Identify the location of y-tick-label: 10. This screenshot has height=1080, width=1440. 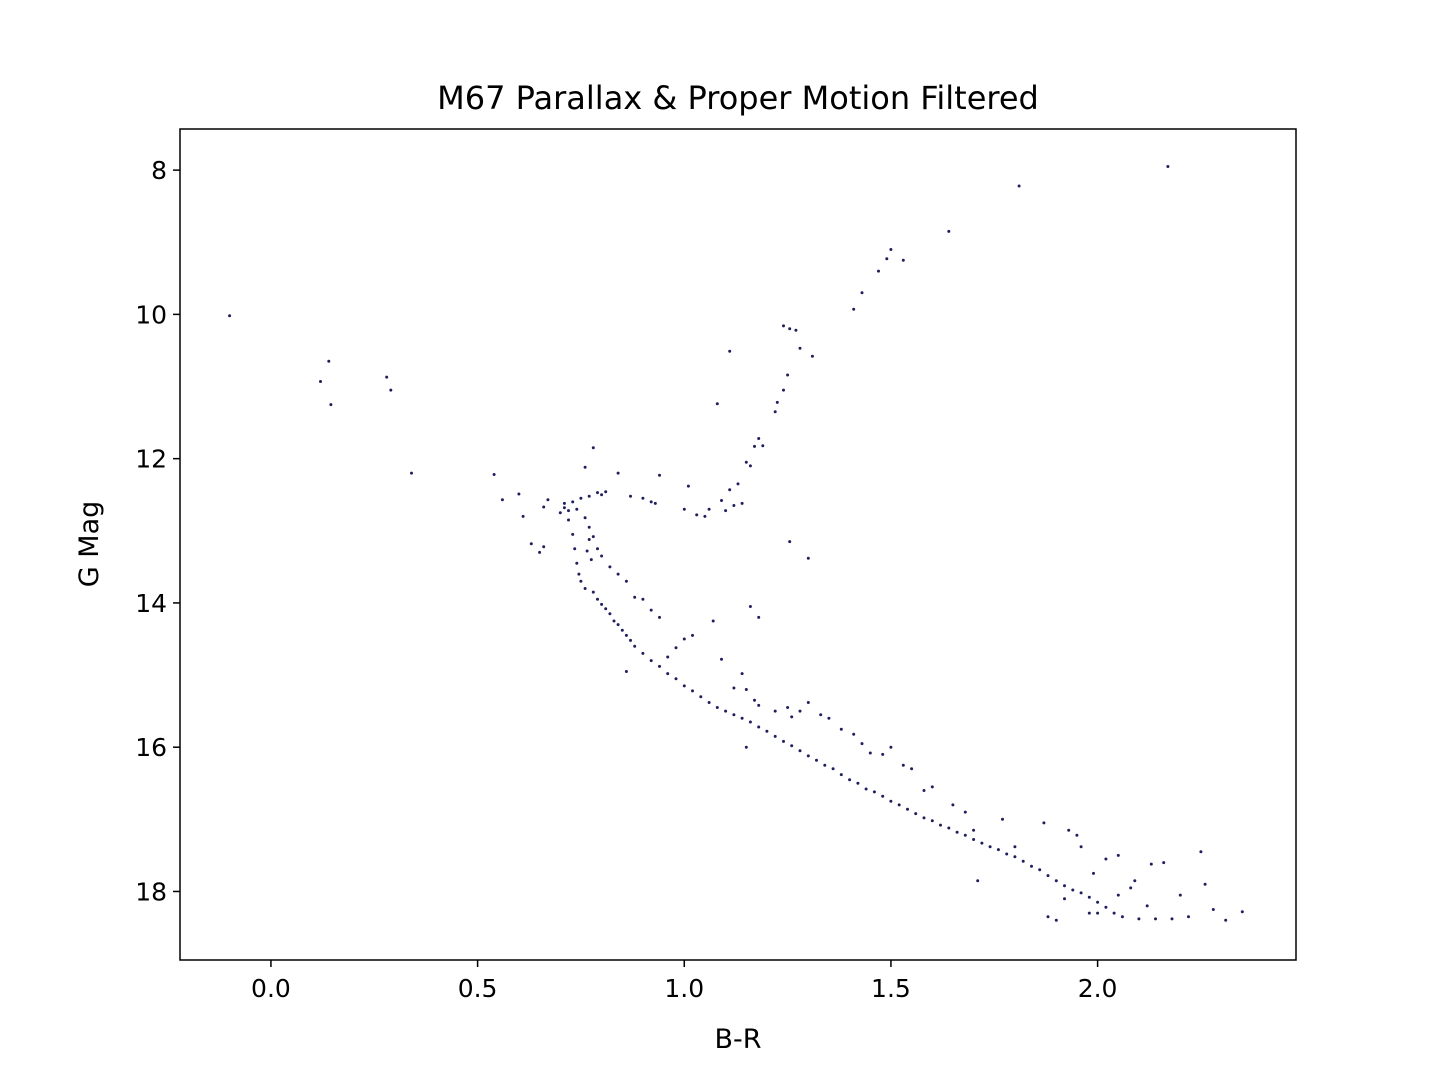
(151, 314).